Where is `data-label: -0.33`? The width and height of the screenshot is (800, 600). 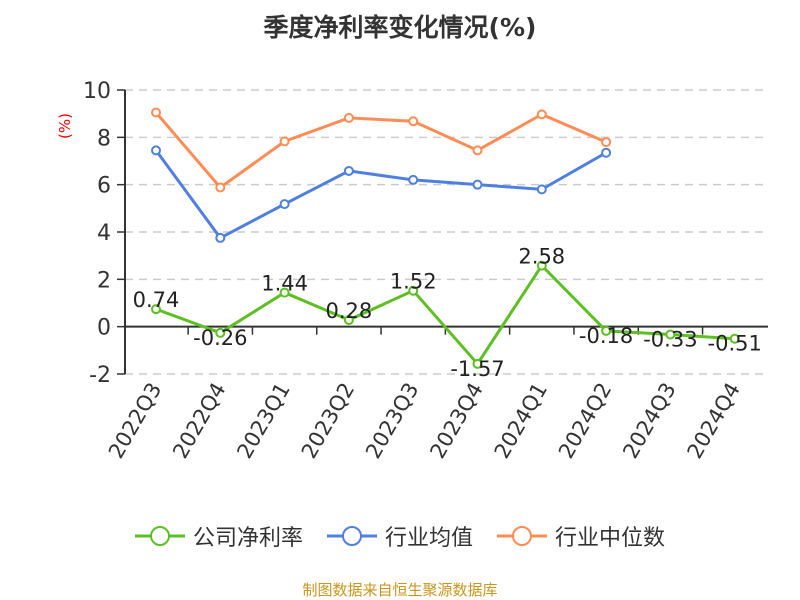 data-label: -0.33 is located at coordinates (670, 339).